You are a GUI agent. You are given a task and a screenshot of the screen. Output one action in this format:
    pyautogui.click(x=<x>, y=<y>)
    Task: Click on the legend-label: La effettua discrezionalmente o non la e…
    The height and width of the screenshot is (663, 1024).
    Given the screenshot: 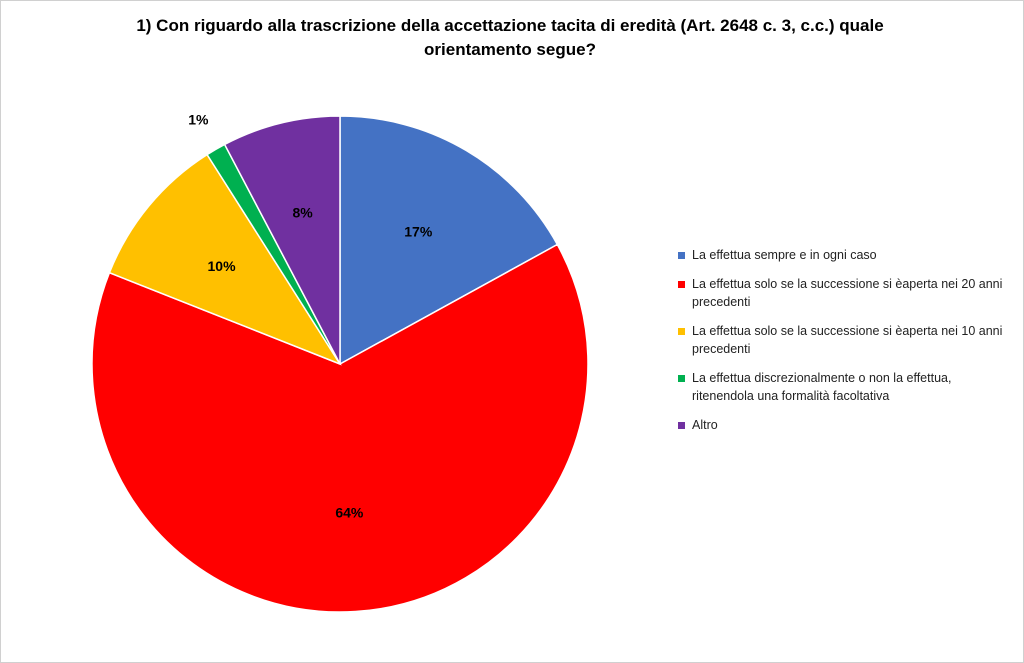 What is the action you would take?
    pyautogui.click(x=822, y=387)
    